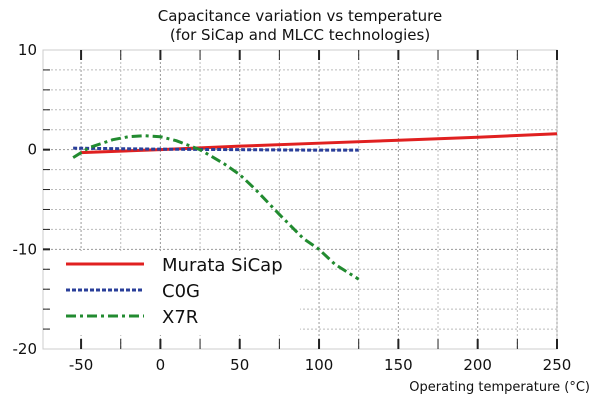 The height and width of the screenshot is (400, 600). Describe the element at coordinates (81, 365) in the screenshot. I see `x-tick-label: -50` at that location.